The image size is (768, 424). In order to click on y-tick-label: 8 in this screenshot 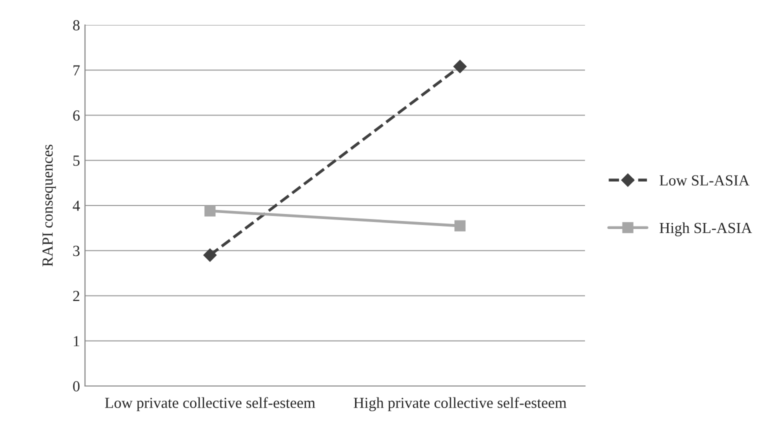, I will do `click(76, 25)`.